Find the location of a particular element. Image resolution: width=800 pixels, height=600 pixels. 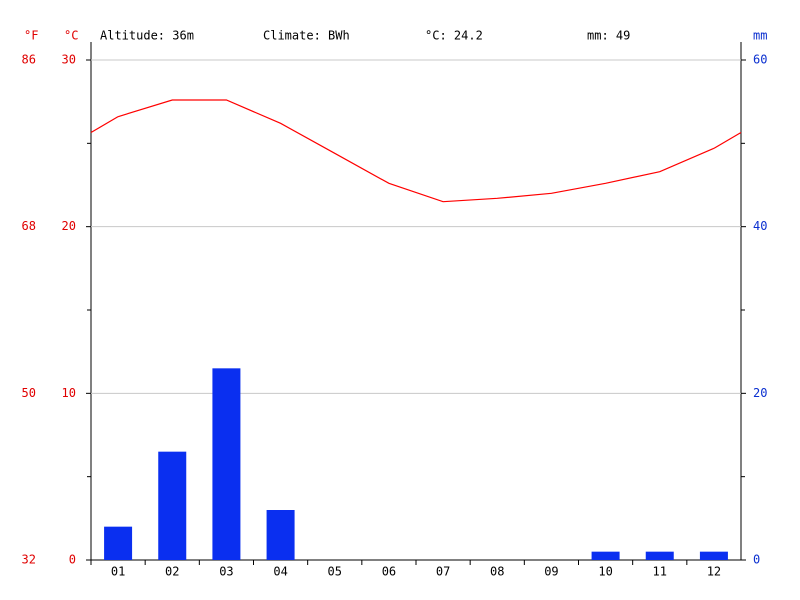

y2-tick-label: 40 is located at coordinates (760, 226).